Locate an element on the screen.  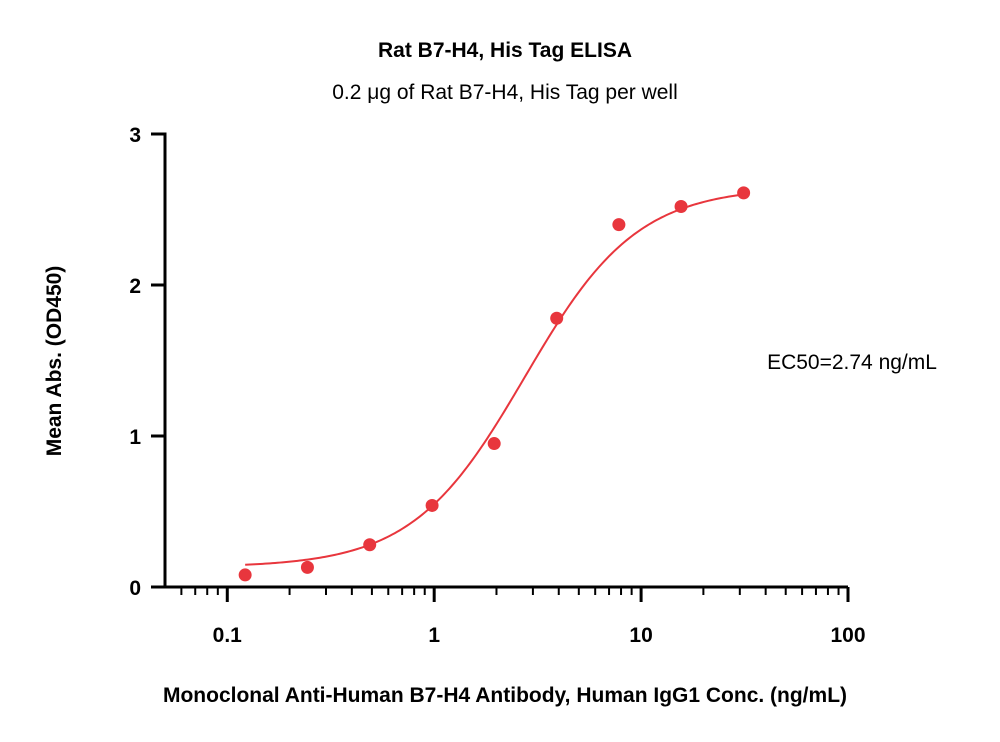
ec50-annotation: EC50=2.74 ng/mL is located at coordinates (852, 362).